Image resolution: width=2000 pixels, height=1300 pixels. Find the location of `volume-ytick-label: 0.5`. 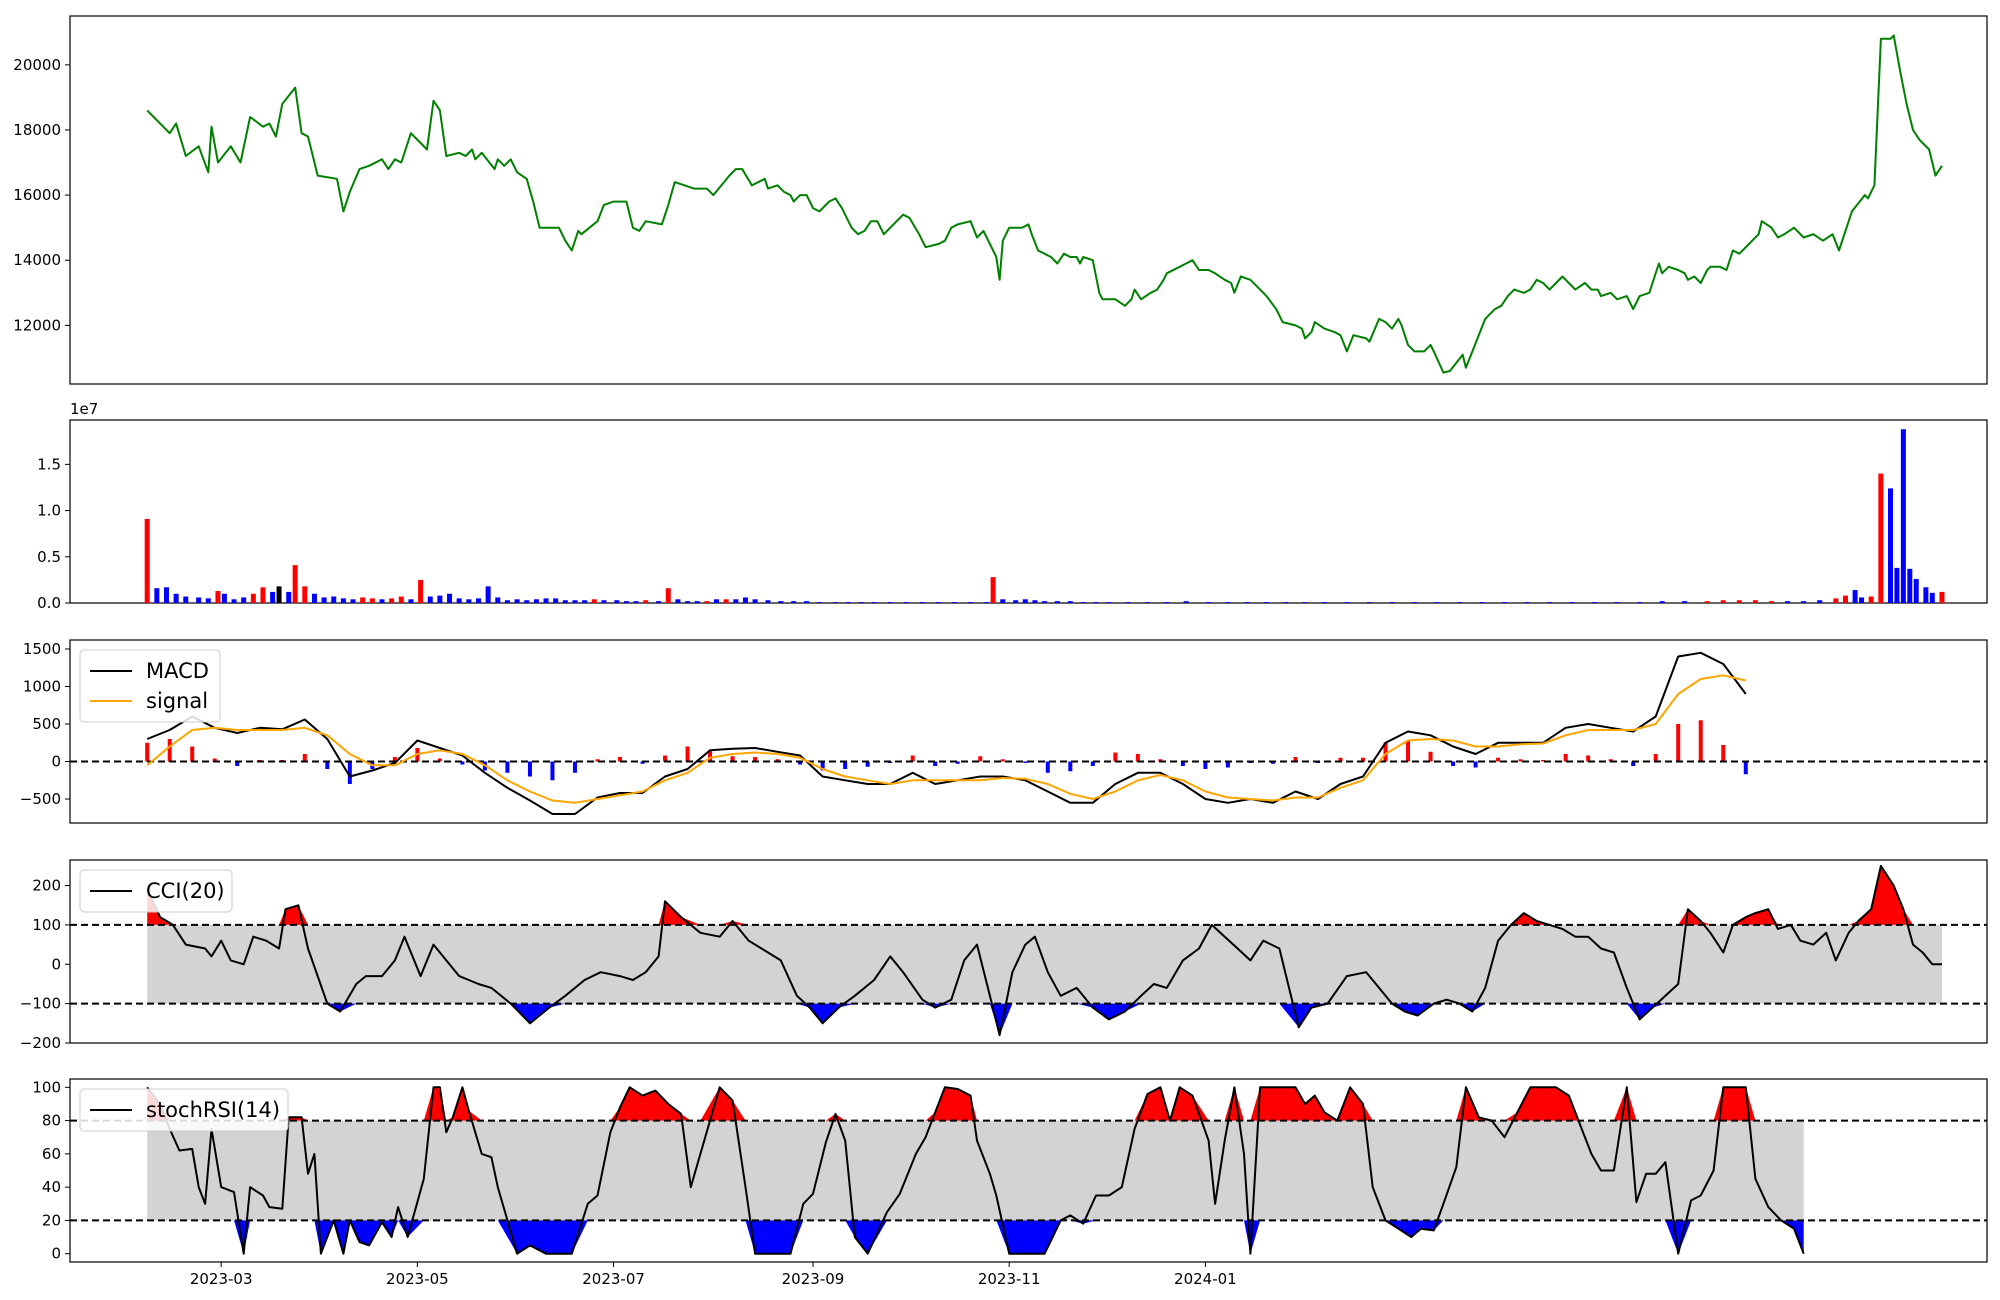

volume-ytick-label: 0.5 is located at coordinates (49, 557).